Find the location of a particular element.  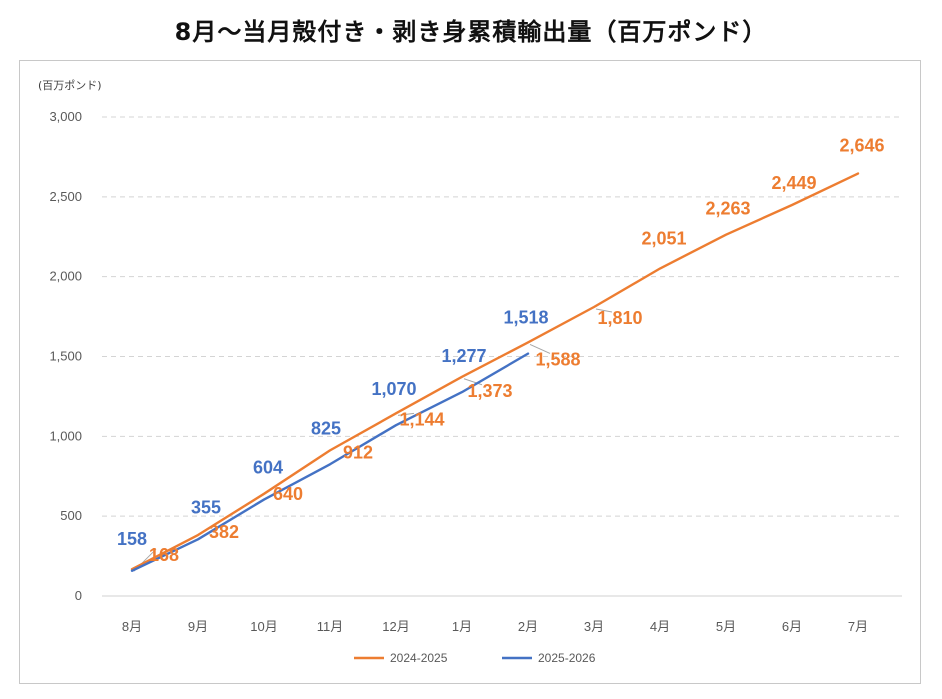

data-label: 1,518 is located at coordinates (525, 318).